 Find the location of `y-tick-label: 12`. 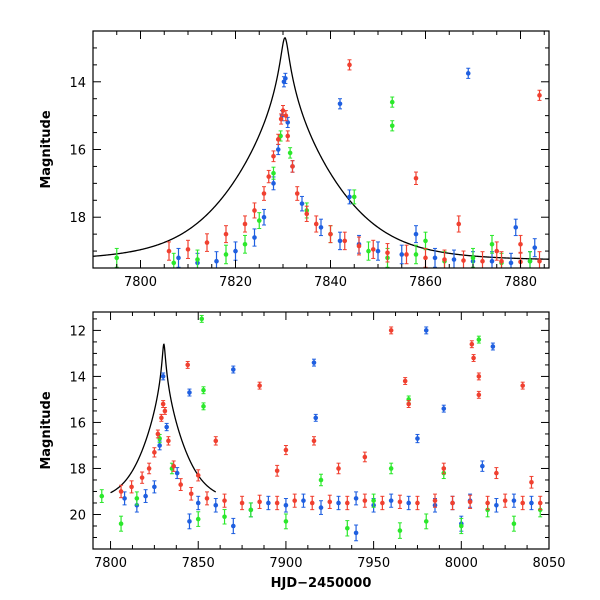

y-tick-label: 12 is located at coordinates (77, 331).